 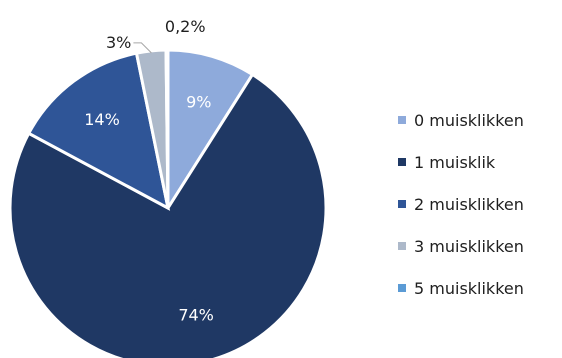 I want to click on data-label-3: 3%, so click(x=118, y=42).